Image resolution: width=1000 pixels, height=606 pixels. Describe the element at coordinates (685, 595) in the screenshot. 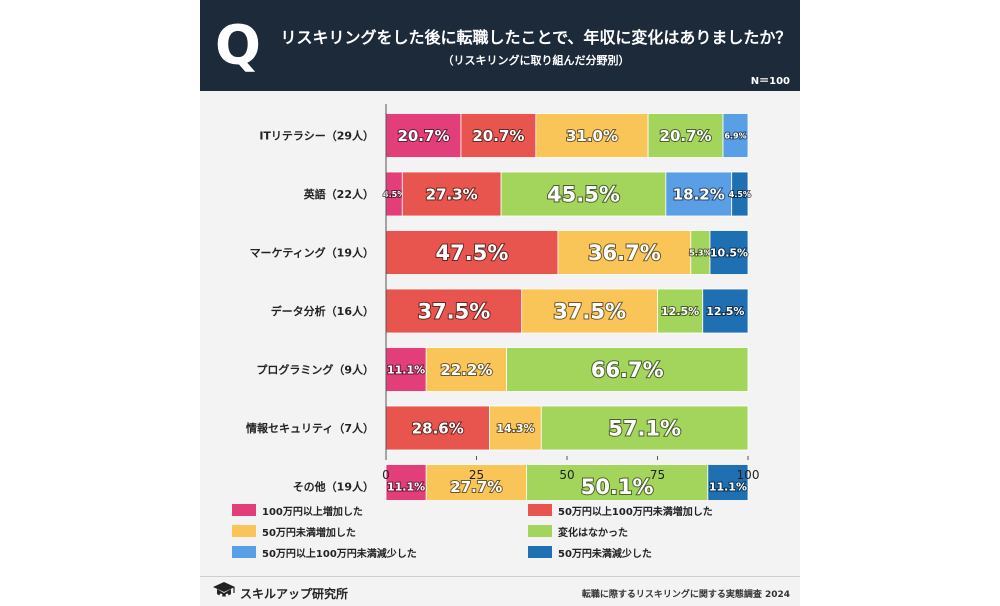

I see `source-note: 転職に際するリスキリングに関する実態調査 2024` at that location.